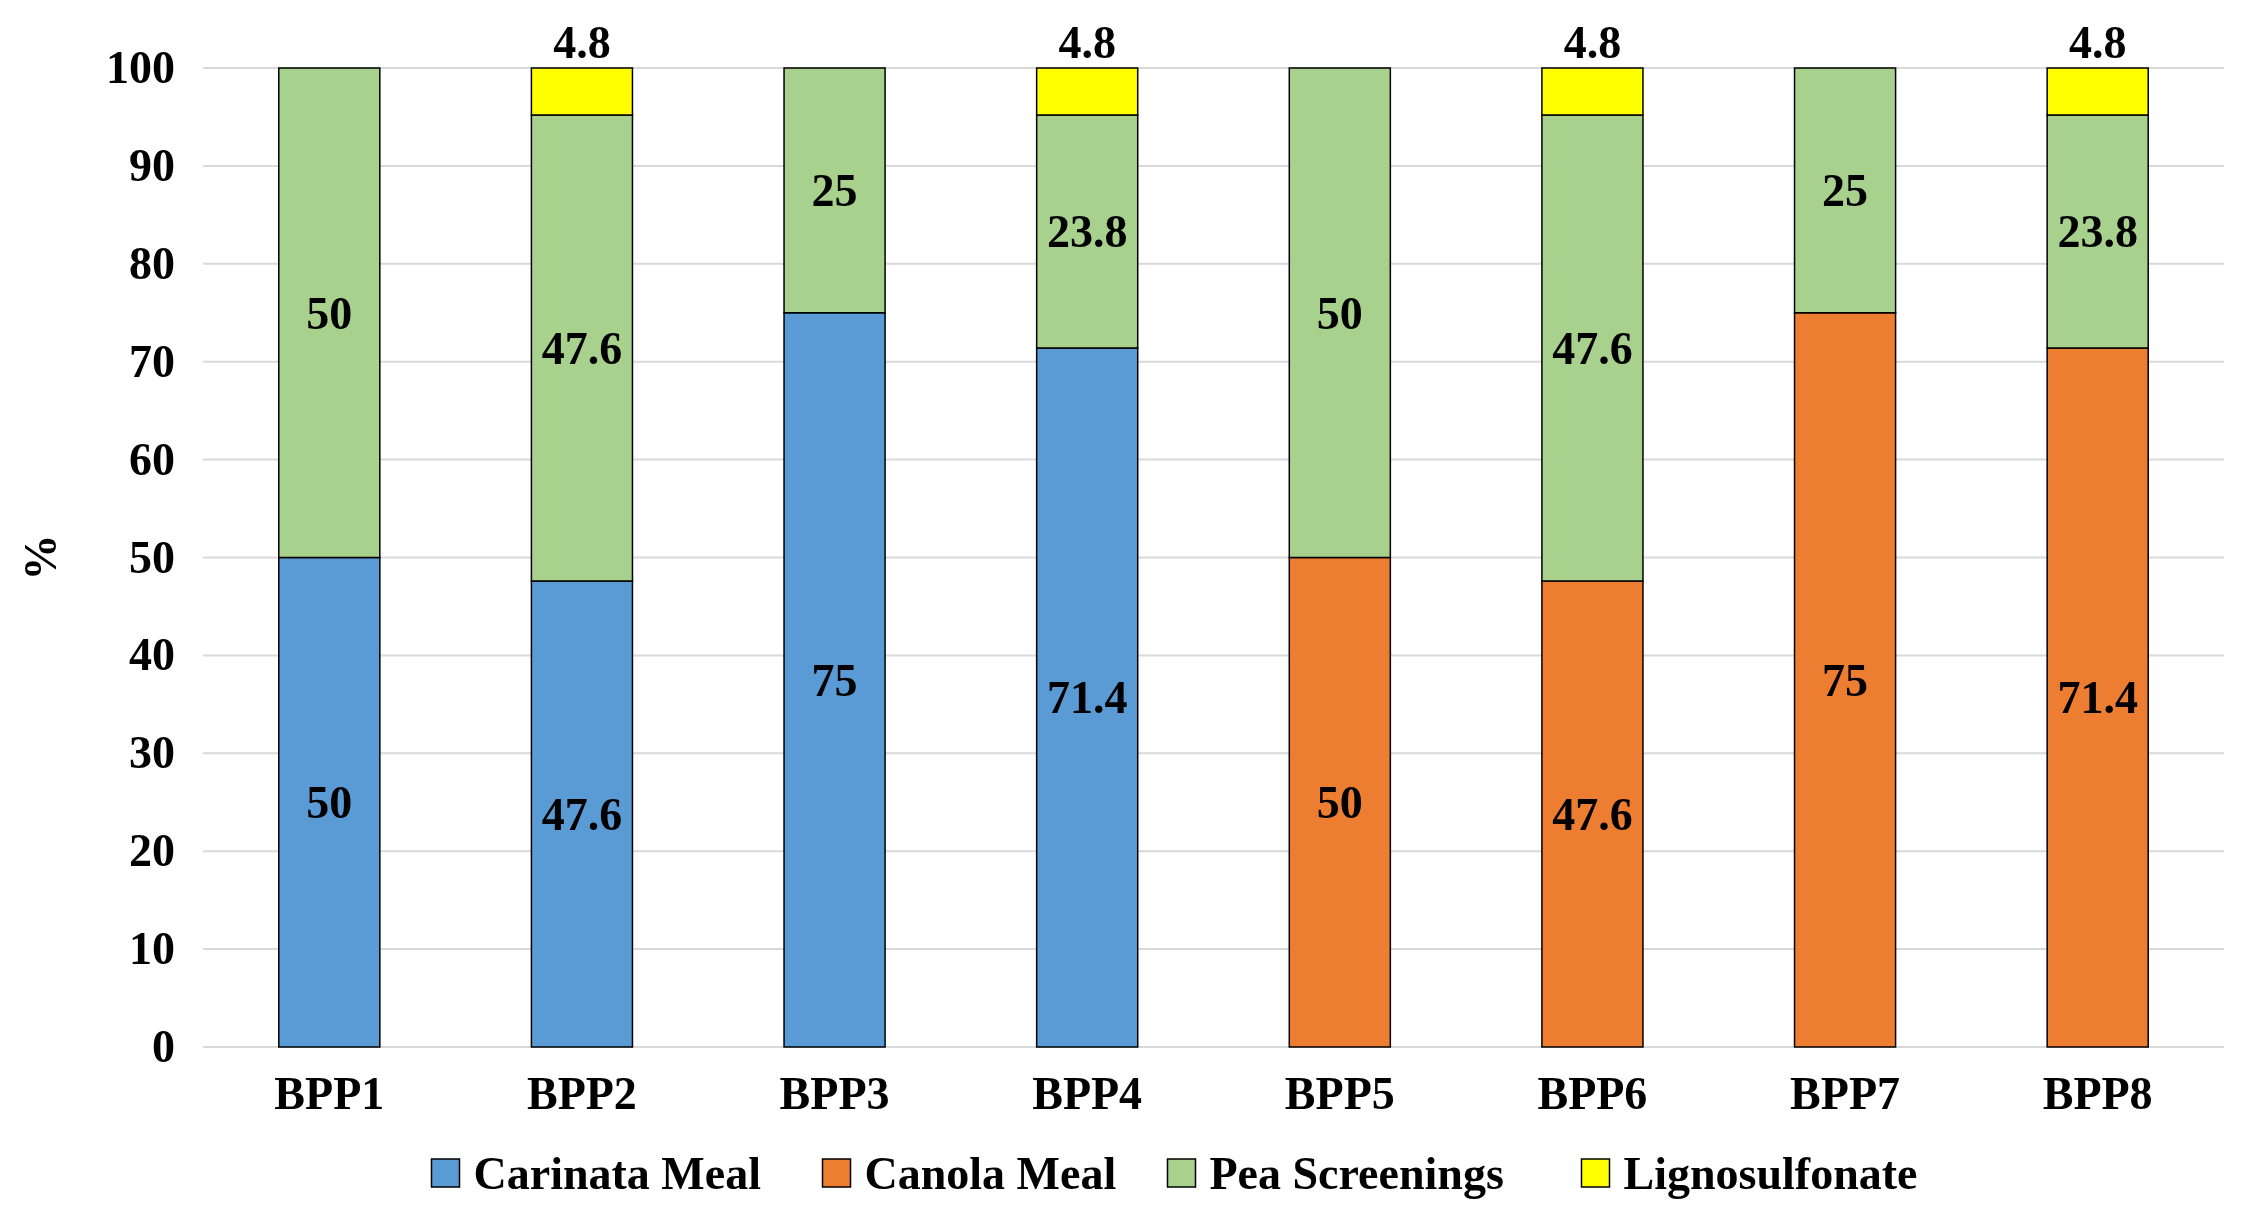 The width and height of the screenshot is (2252, 1225). Describe the element at coordinates (990, 1173) in the screenshot. I see `legend-label: Canola Meal` at that location.